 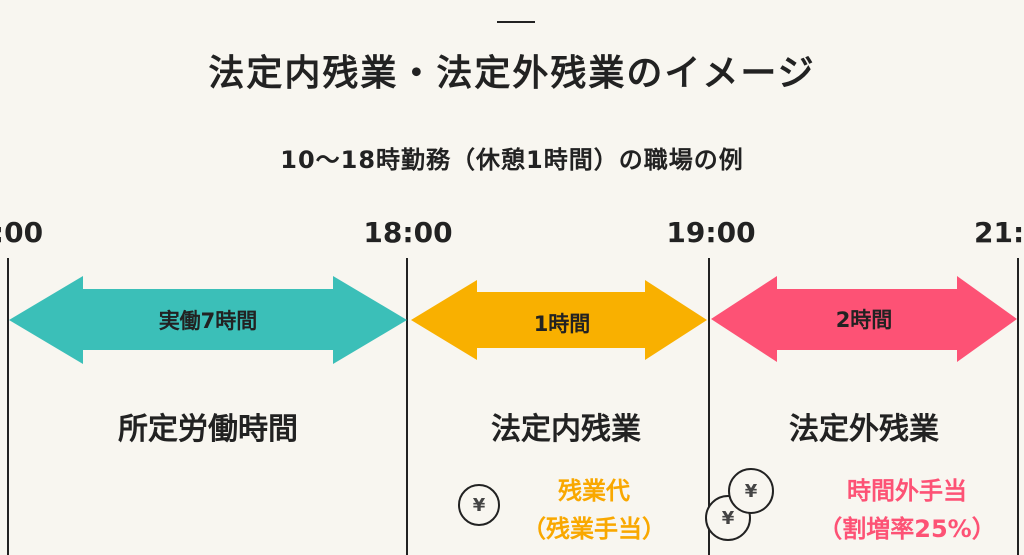 What do you see at coordinates (516, 22) in the screenshot?
I see `title-decoration-line` at bounding box center [516, 22].